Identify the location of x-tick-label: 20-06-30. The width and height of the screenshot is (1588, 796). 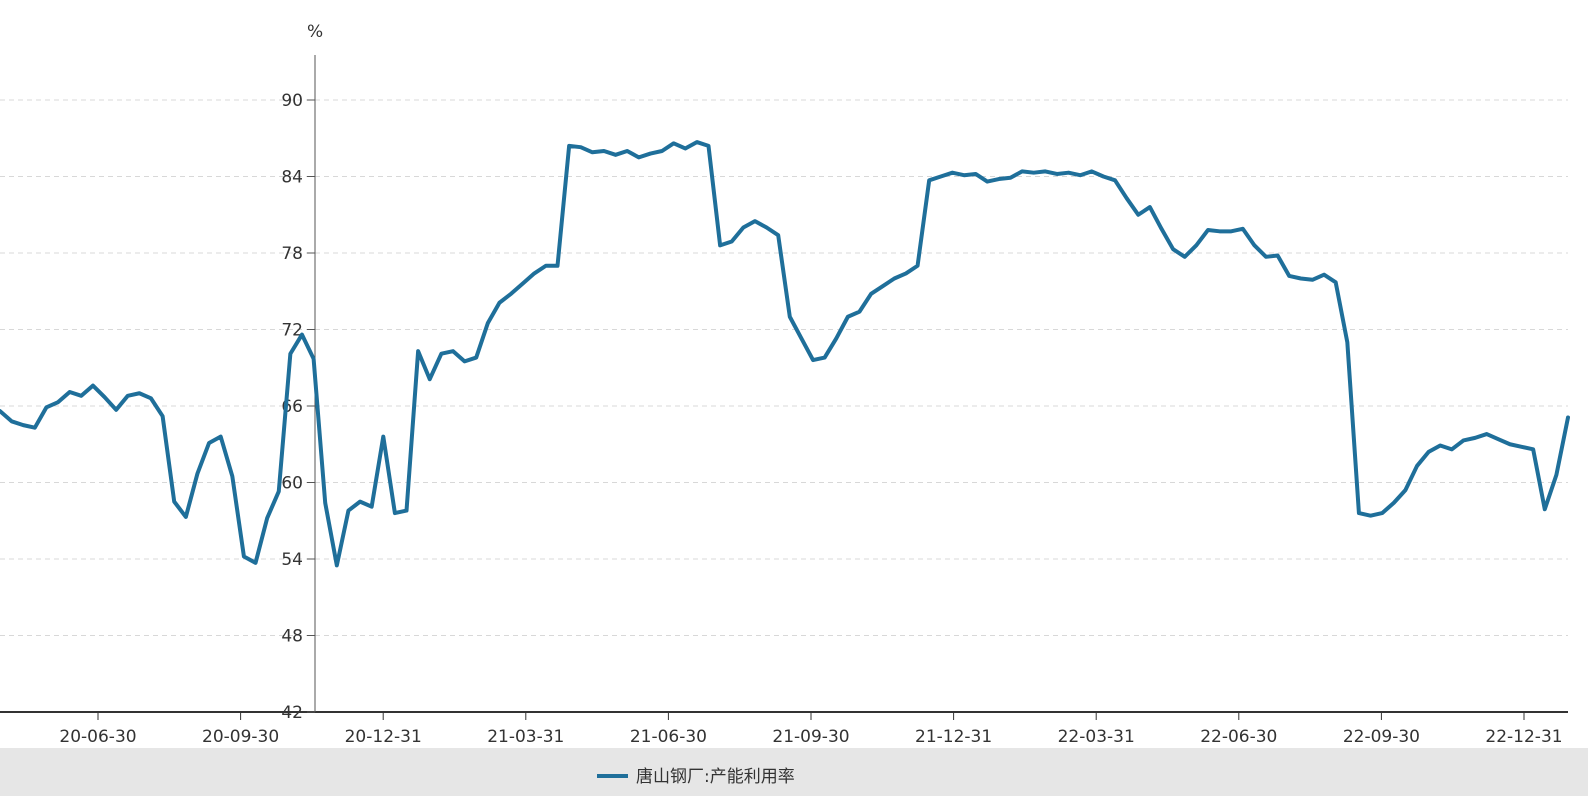
(97, 737).